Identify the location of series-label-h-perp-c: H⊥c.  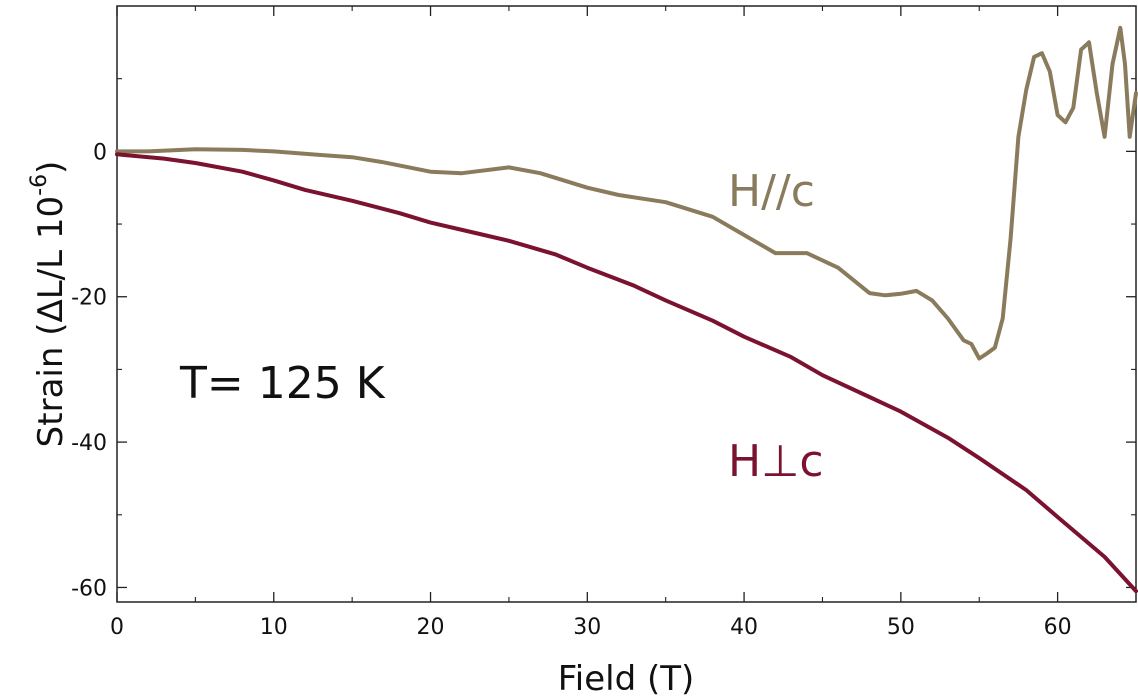
(776, 461).